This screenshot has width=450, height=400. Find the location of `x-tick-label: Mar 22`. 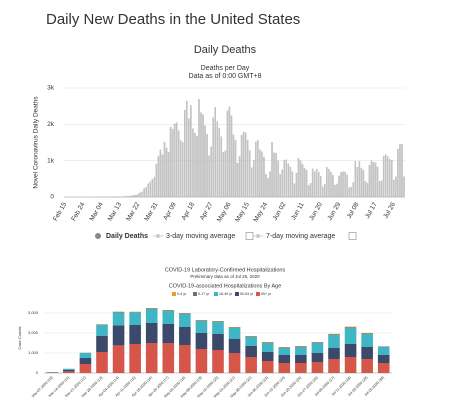

x-tick-label: Mar 22 is located at coordinates (133, 211).